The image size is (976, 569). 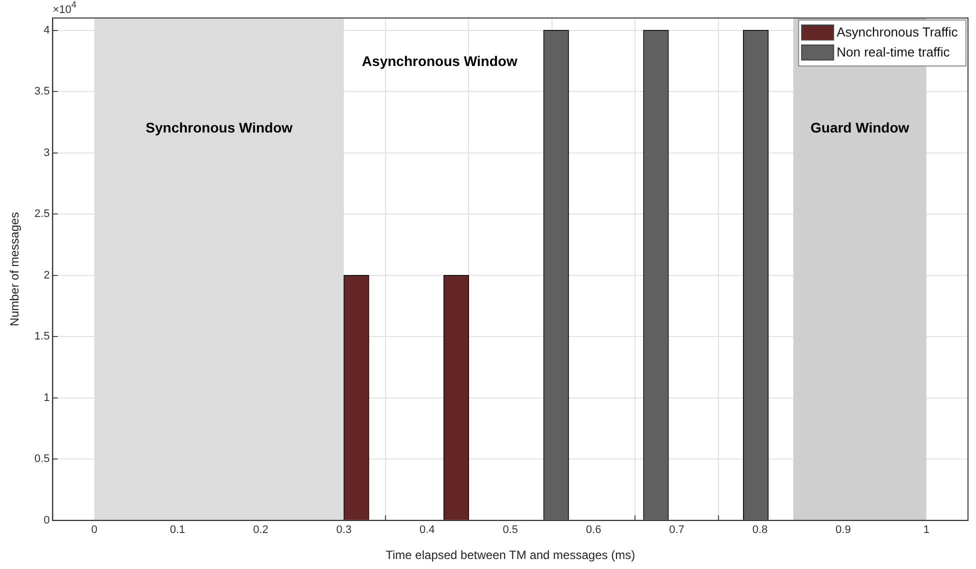 What do you see at coordinates (427, 530) in the screenshot?
I see `x-tick-label: 0.4` at bounding box center [427, 530].